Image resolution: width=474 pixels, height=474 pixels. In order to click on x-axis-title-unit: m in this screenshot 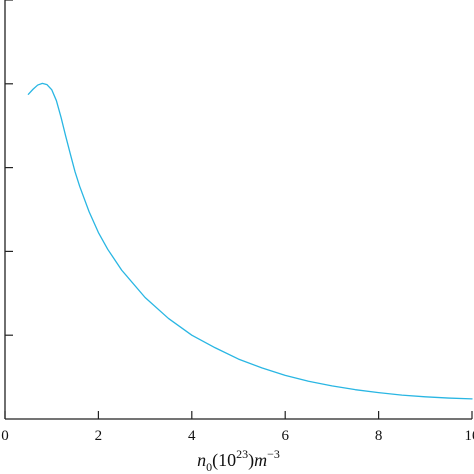, I will do `click(260, 460)`.